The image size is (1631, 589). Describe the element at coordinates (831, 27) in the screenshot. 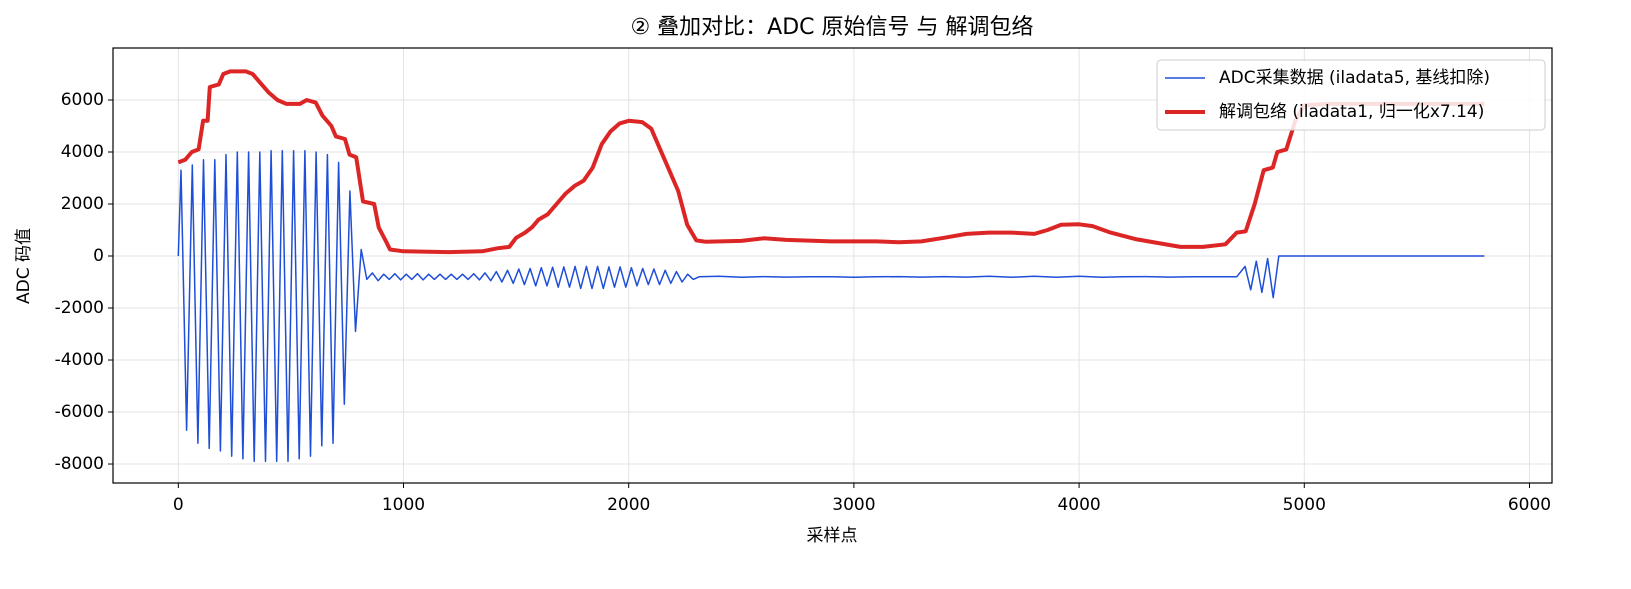

I see `chart-title: ② 叠加对比：ADC 原始信号 与 解调包络` at that location.